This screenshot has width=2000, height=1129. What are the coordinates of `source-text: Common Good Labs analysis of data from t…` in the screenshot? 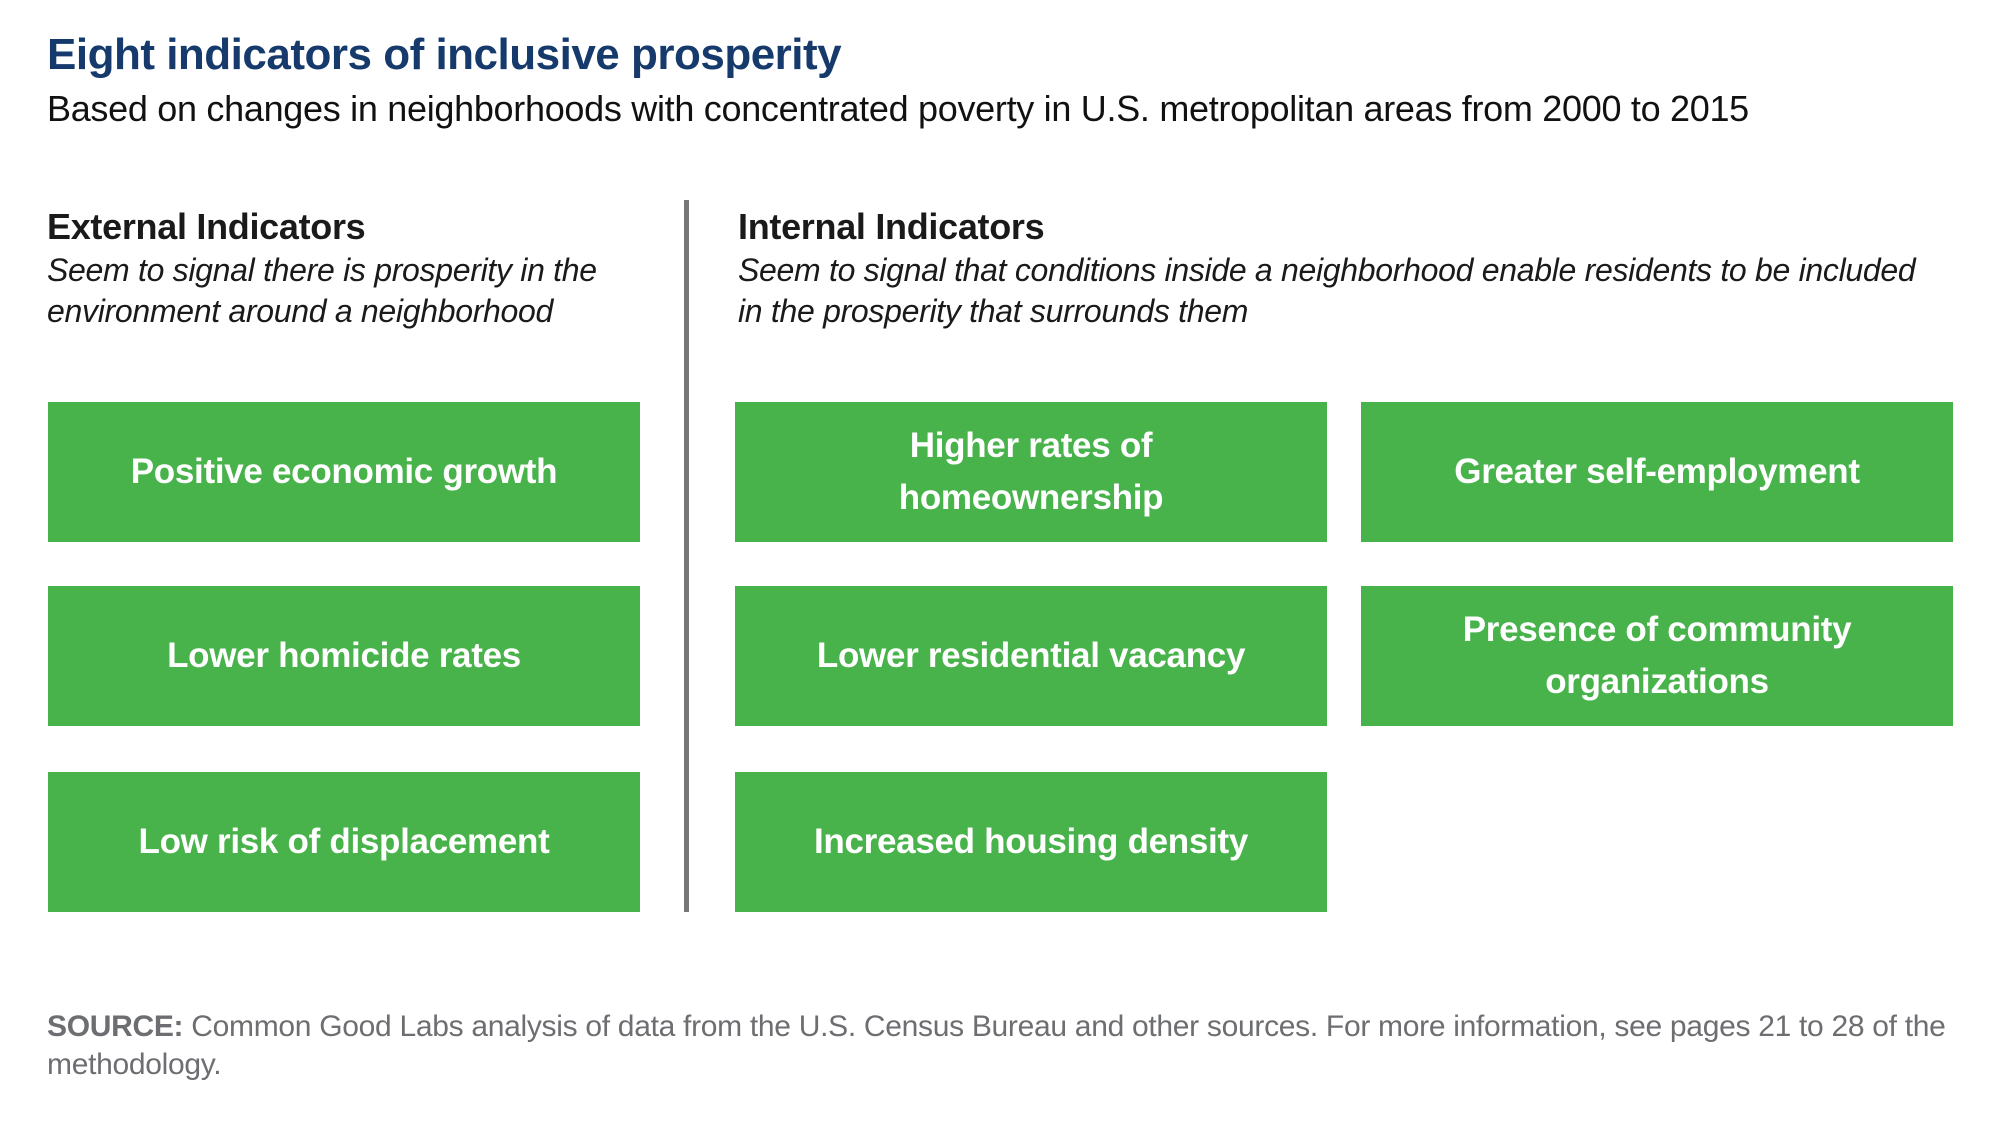 It's located at (996, 1045).